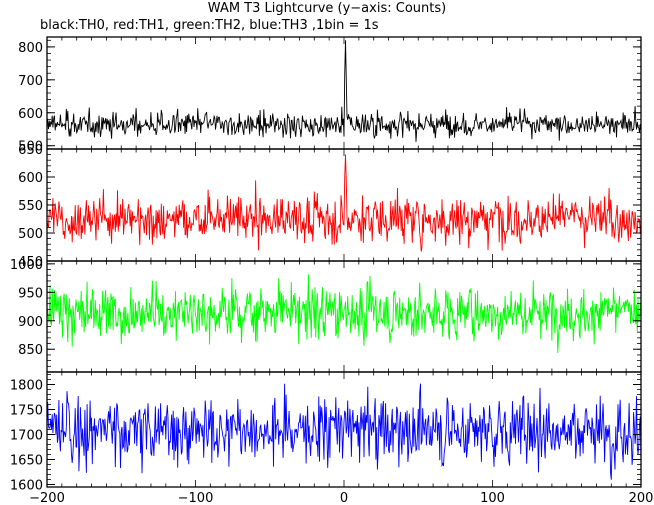 The width and height of the screenshot is (654, 505). Describe the element at coordinates (30, 350) in the screenshot. I see `y-tick-label: 850` at that location.